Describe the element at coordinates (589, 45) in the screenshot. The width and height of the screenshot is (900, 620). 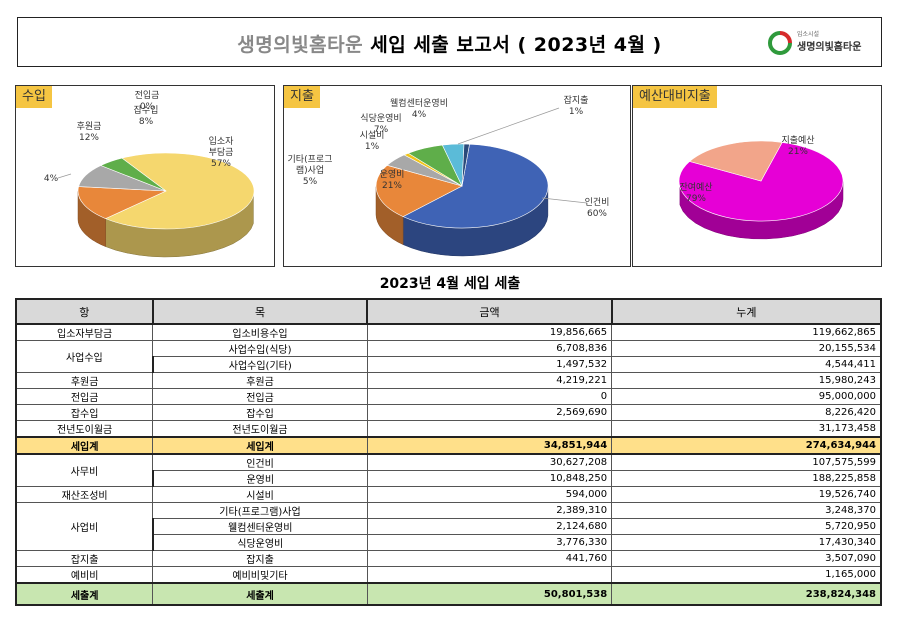
I see `title-period: ( 2023년 4월 )` at that location.